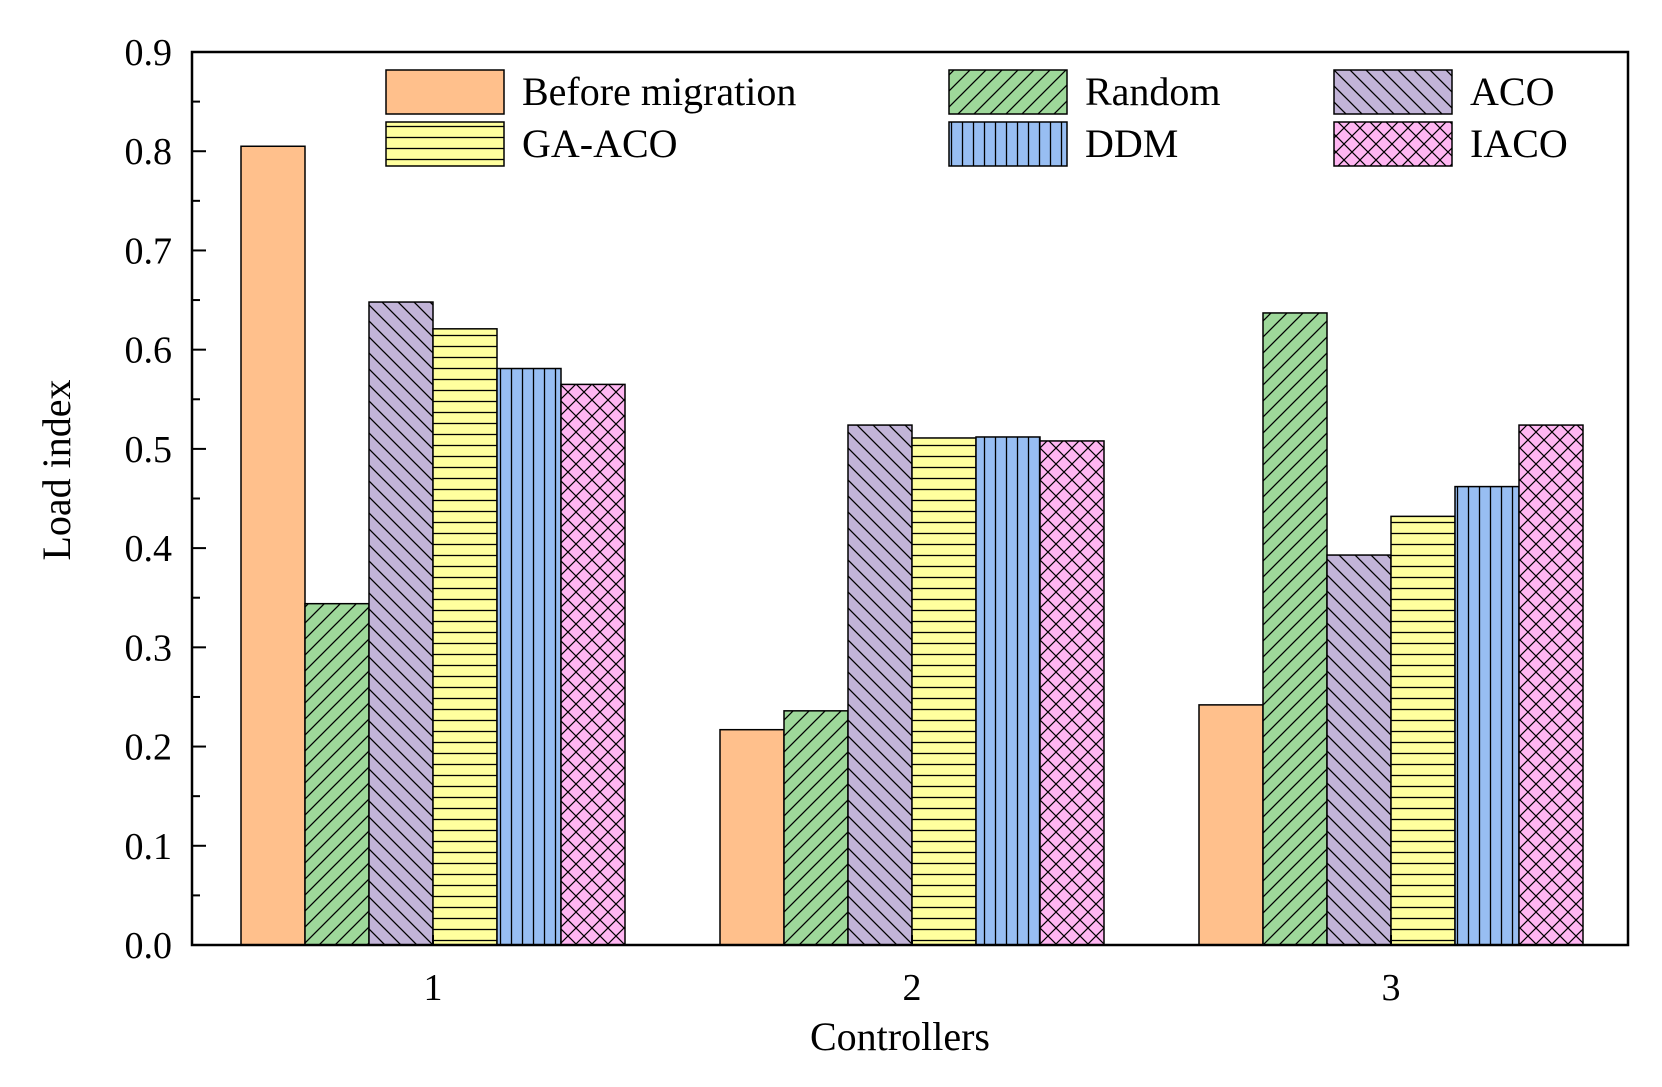 This screenshot has width=1662, height=1087. I want to click on y-tick-label: 0.3, so click(149, 648).